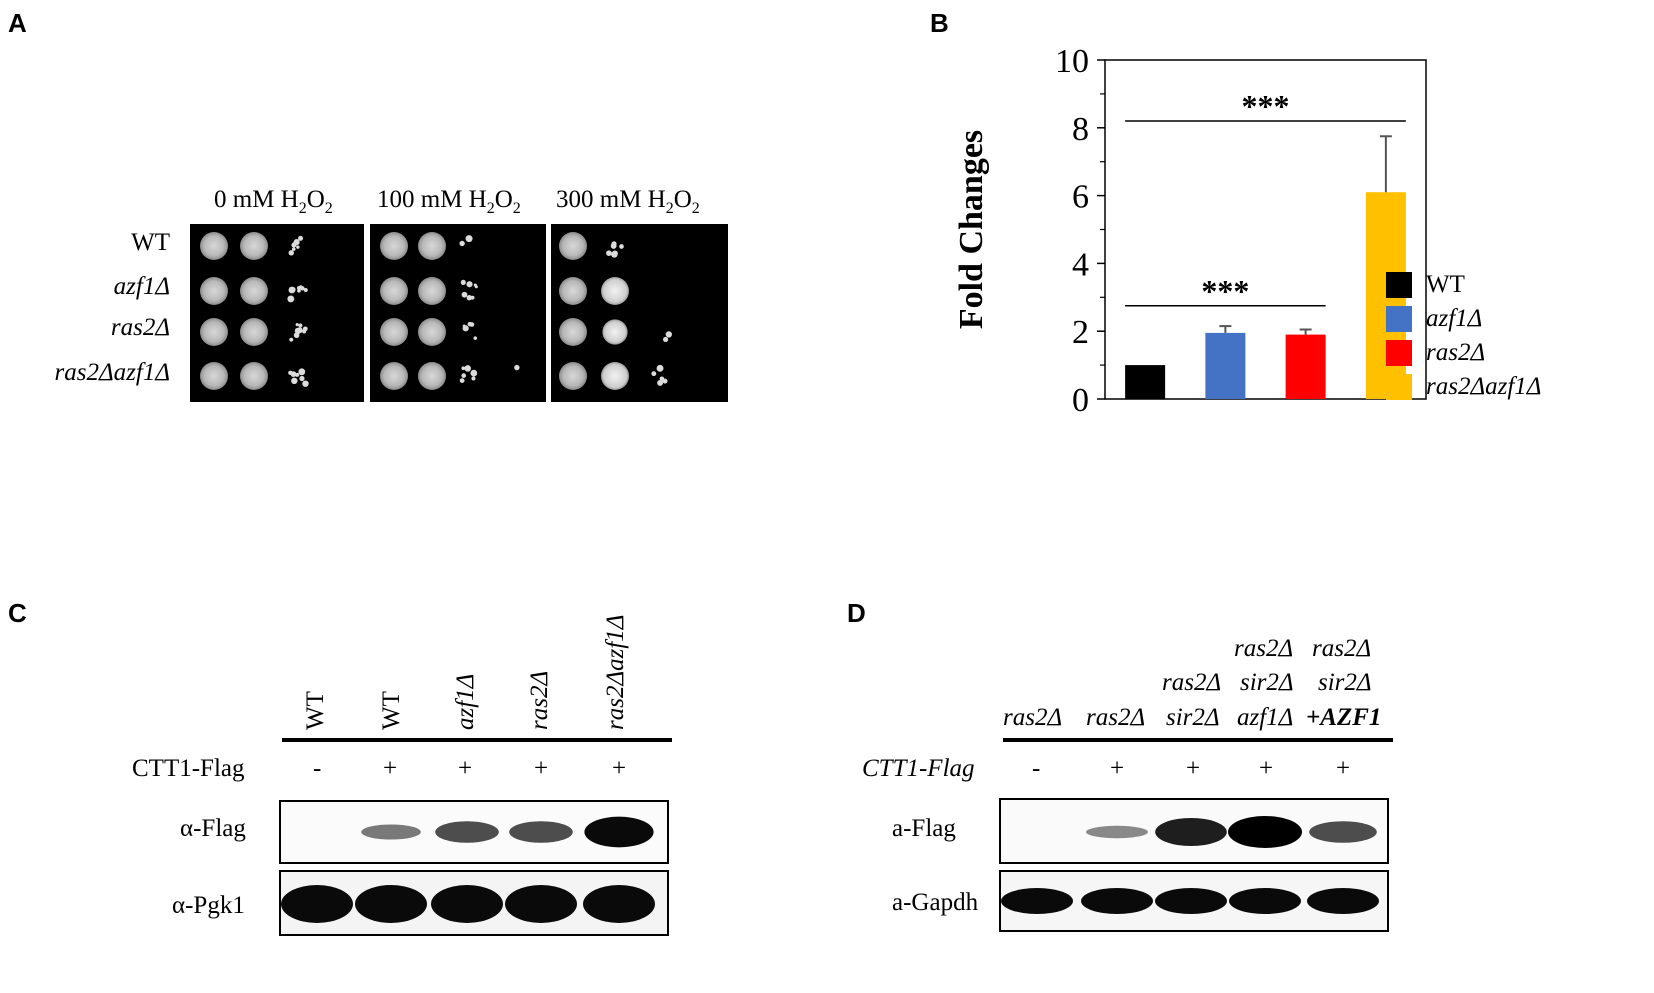 The height and width of the screenshot is (993, 1654). What do you see at coordinates (213, 828) in the screenshot?
I see `blot-label: α-Flag` at bounding box center [213, 828].